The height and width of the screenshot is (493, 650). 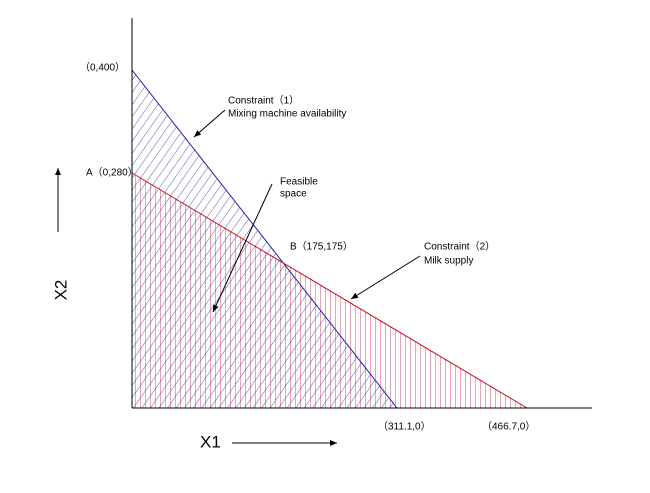 I want to click on axis-label: X1, so click(x=210, y=441).